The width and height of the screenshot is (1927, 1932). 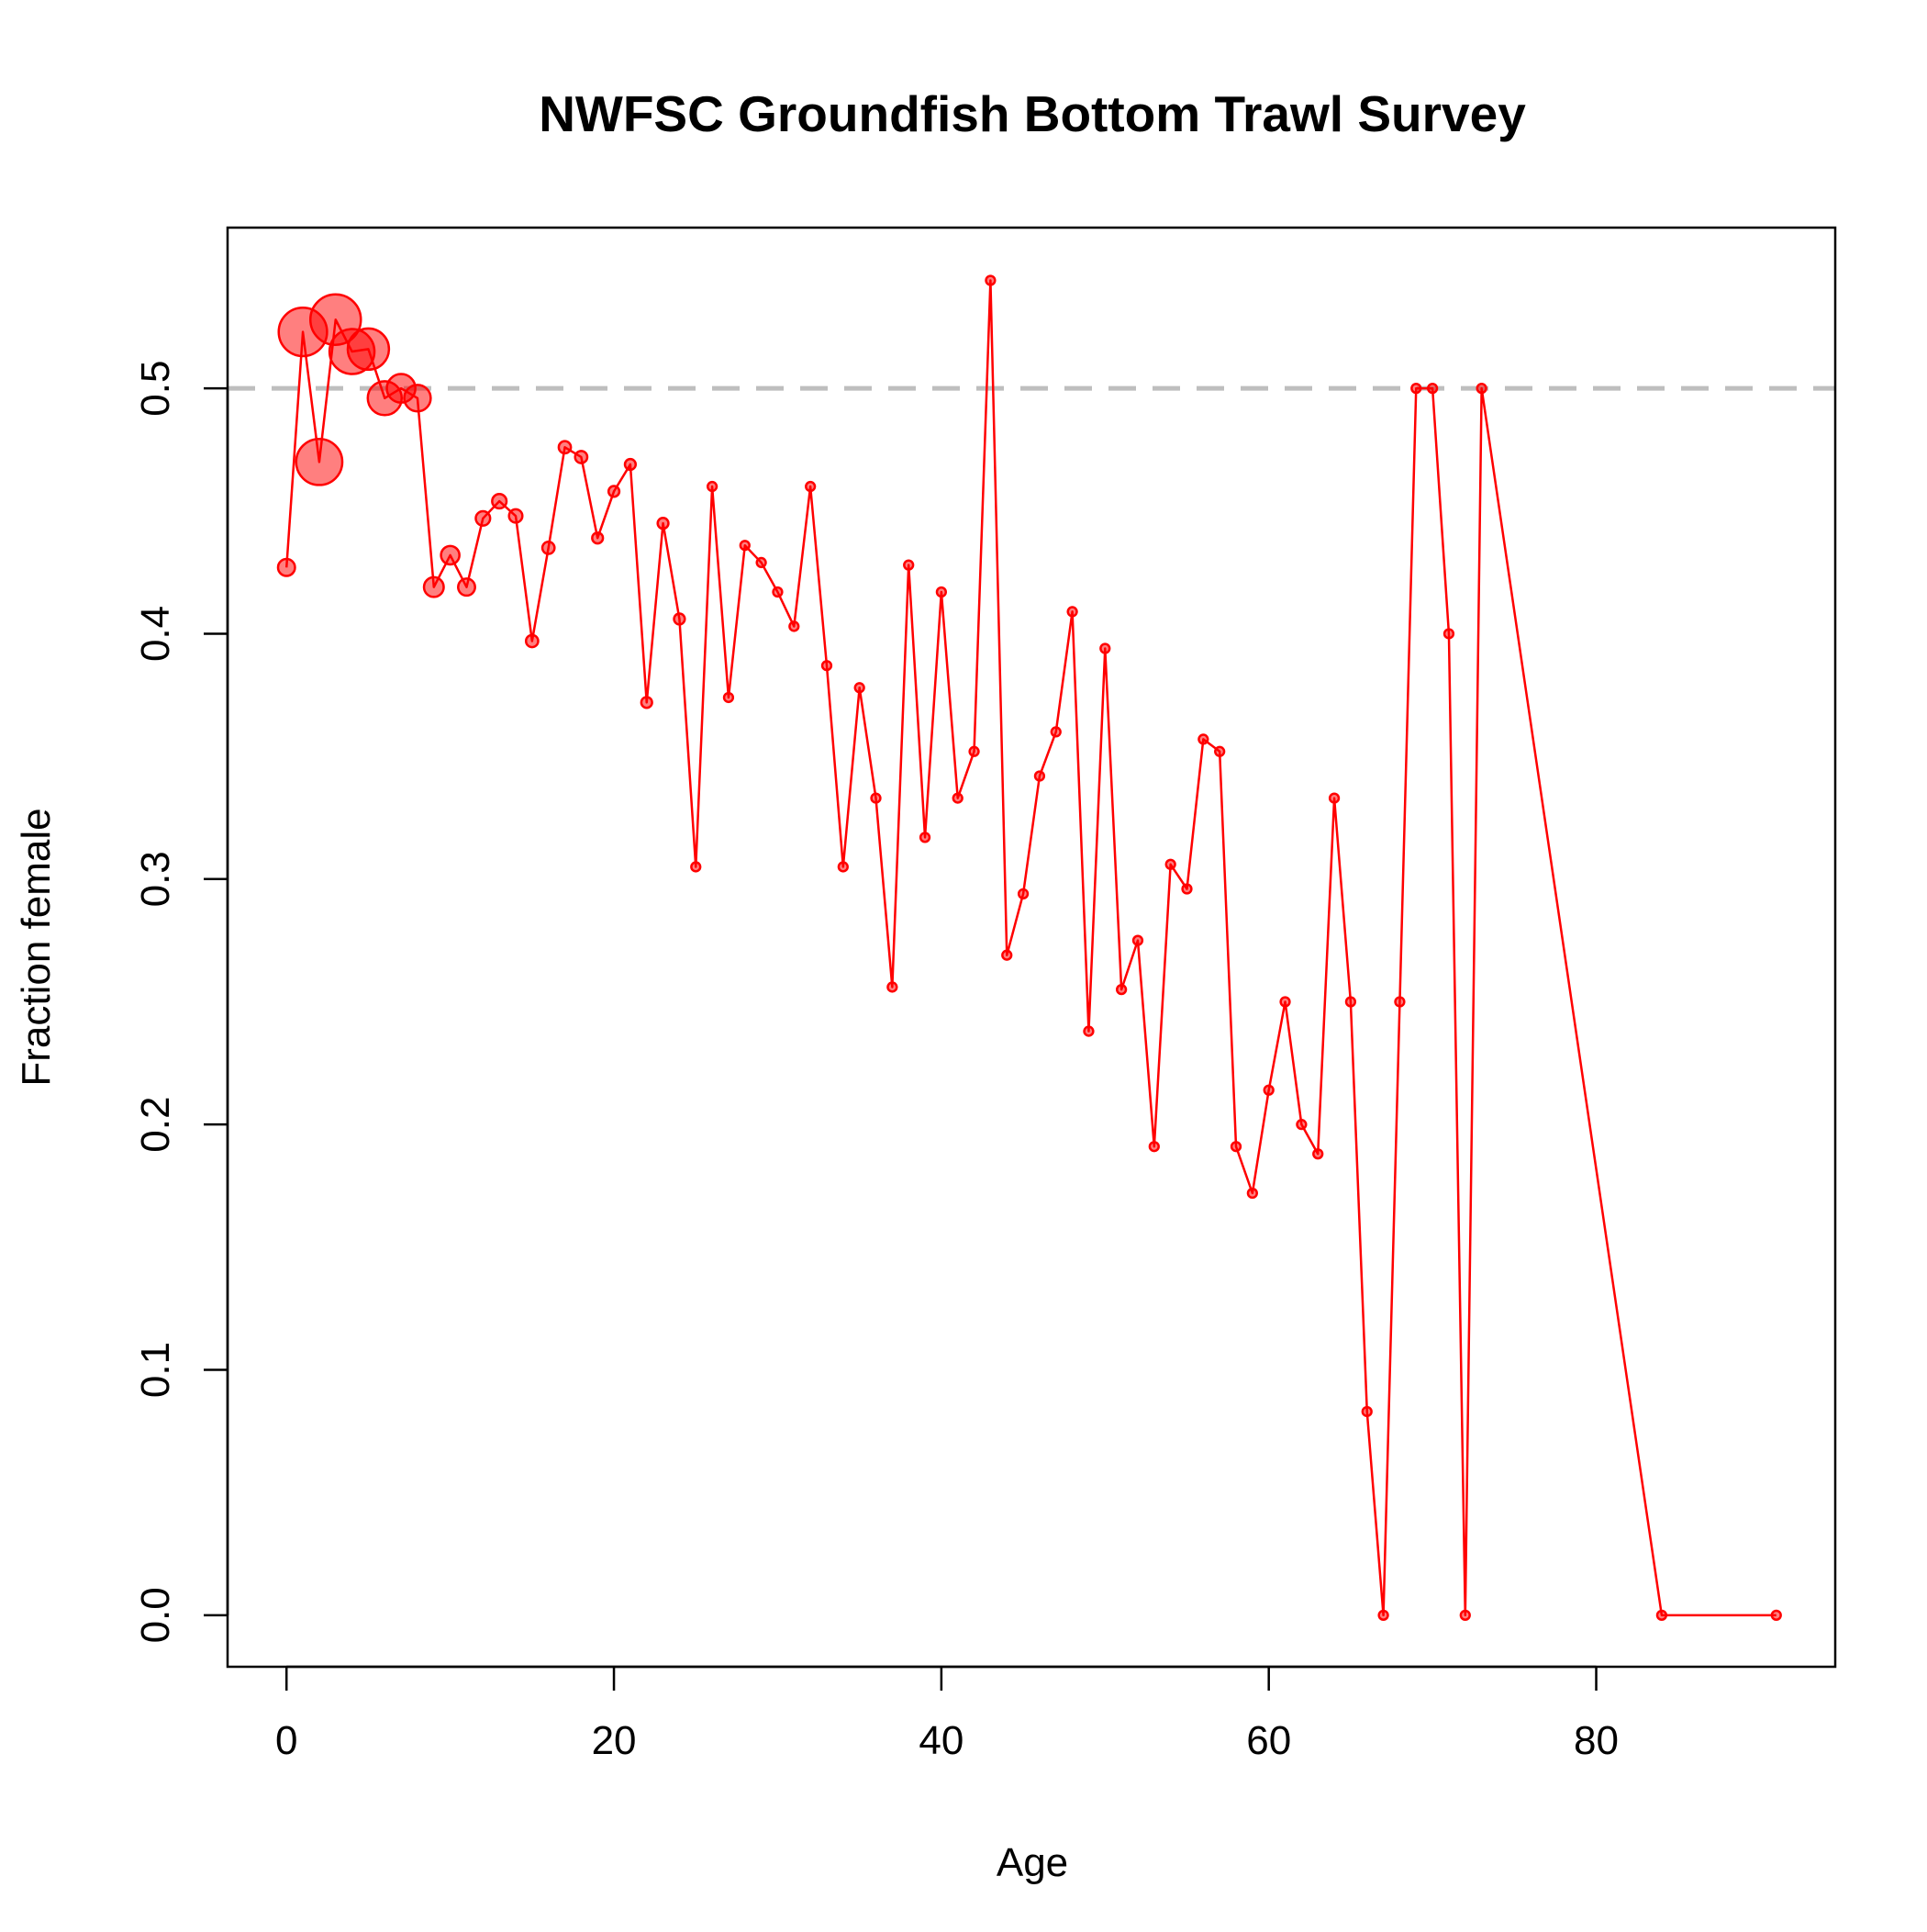 What do you see at coordinates (1032, 1862) in the screenshot?
I see `x-axis-label: Age` at bounding box center [1032, 1862].